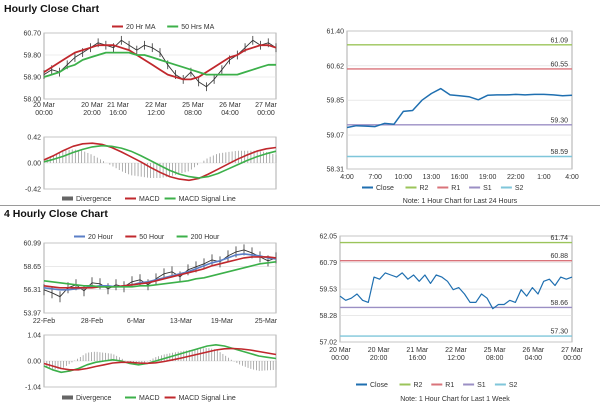 This screenshot has height=413, width=600. Describe the element at coordinates (266, 321) in the screenshot. I see `fourhourly-price-xtick-5: 25-Mar` at that location.